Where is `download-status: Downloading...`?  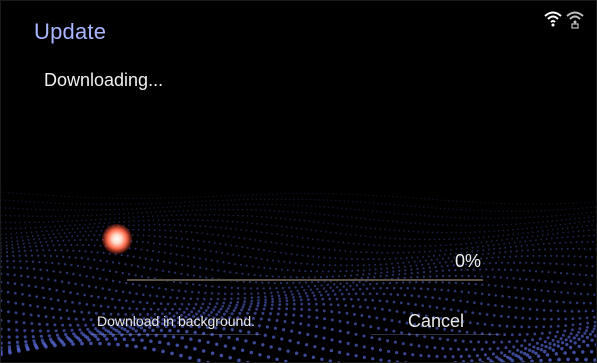 download-status: Downloading... is located at coordinates (103, 80).